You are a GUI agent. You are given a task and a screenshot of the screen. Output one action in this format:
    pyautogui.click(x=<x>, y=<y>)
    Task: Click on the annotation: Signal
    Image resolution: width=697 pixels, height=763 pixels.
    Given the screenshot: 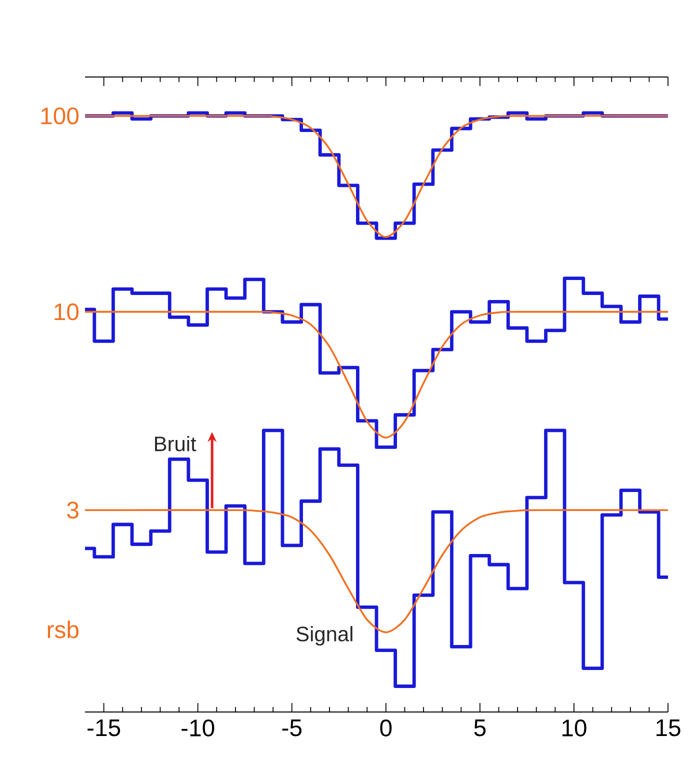 What is the action you would take?
    pyautogui.click(x=324, y=636)
    